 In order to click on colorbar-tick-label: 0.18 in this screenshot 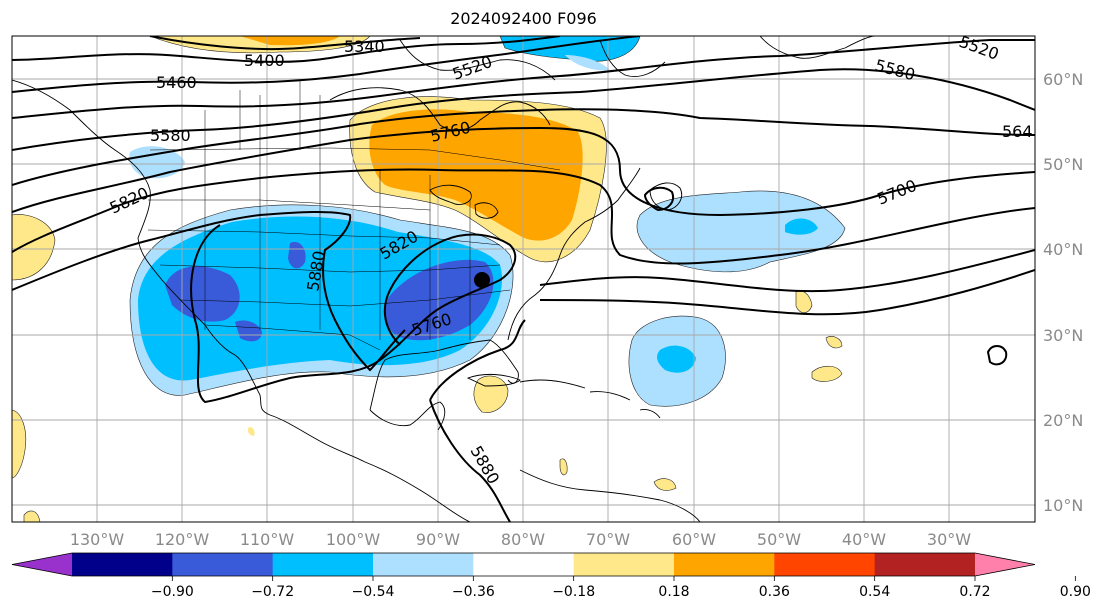, I will do `click(673, 592)`.